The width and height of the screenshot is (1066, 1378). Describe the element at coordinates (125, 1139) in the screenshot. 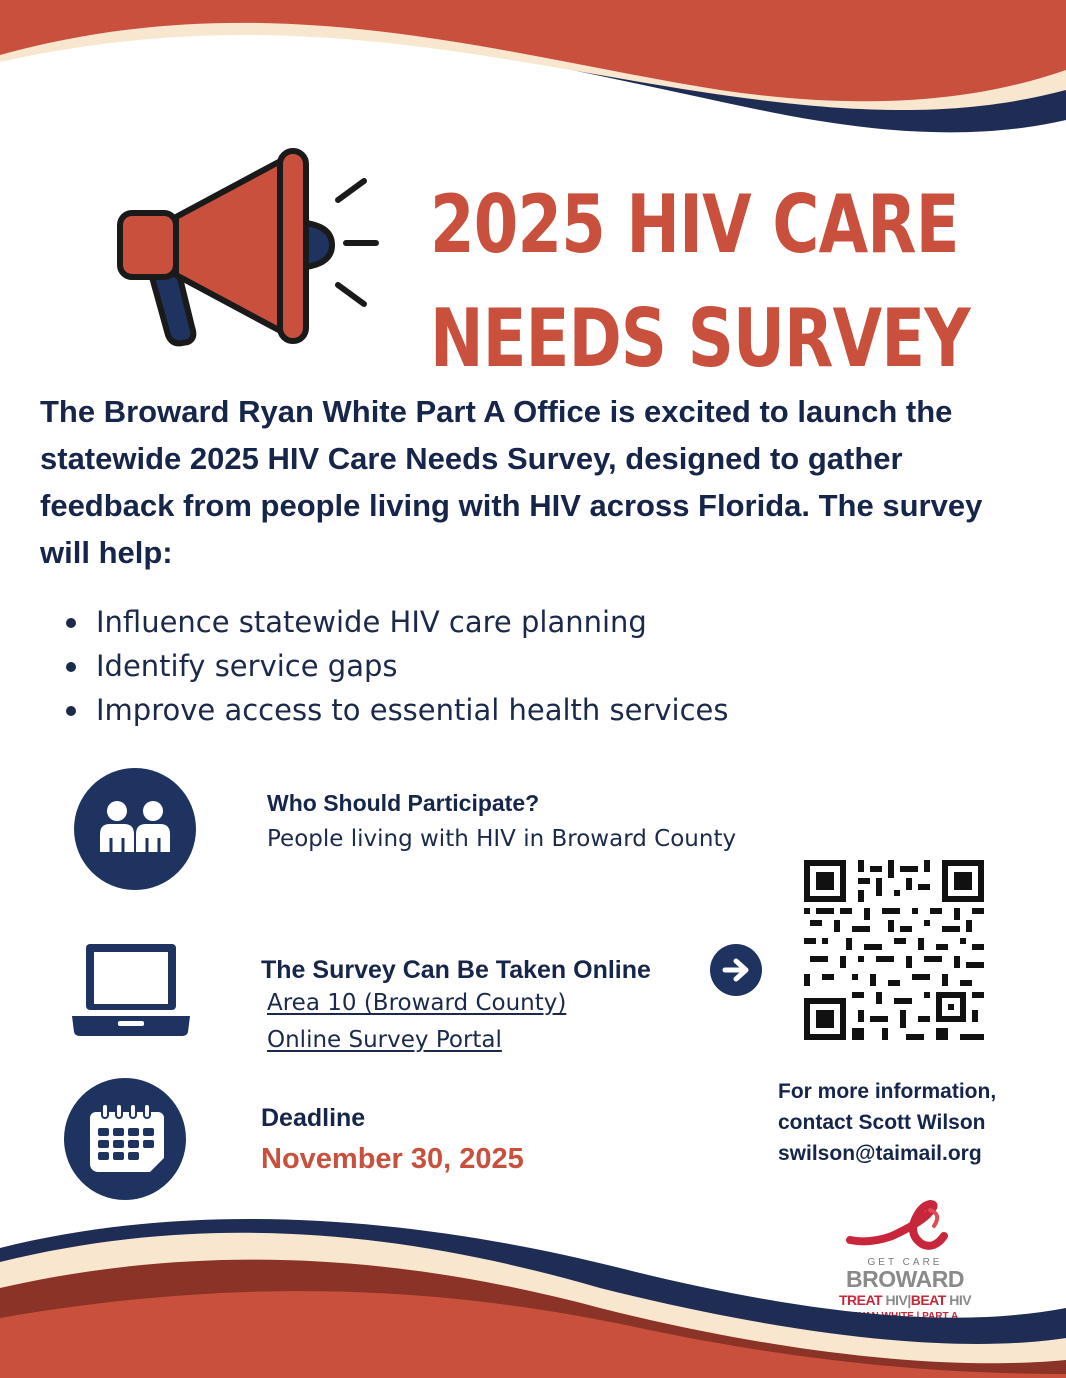

I see `calendar-icon` at that location.